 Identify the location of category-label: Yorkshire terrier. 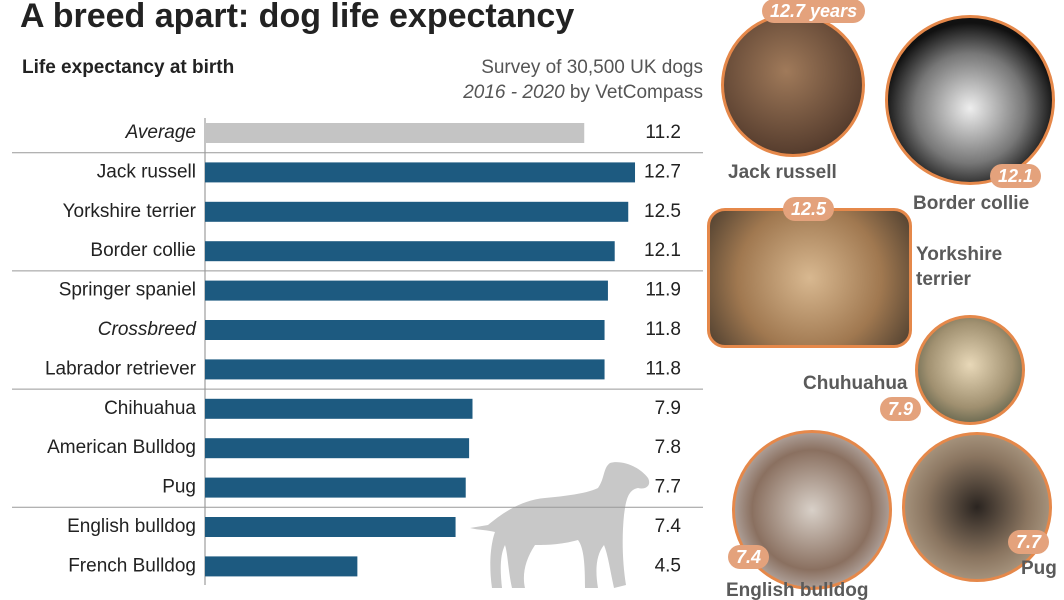
(130, 211).